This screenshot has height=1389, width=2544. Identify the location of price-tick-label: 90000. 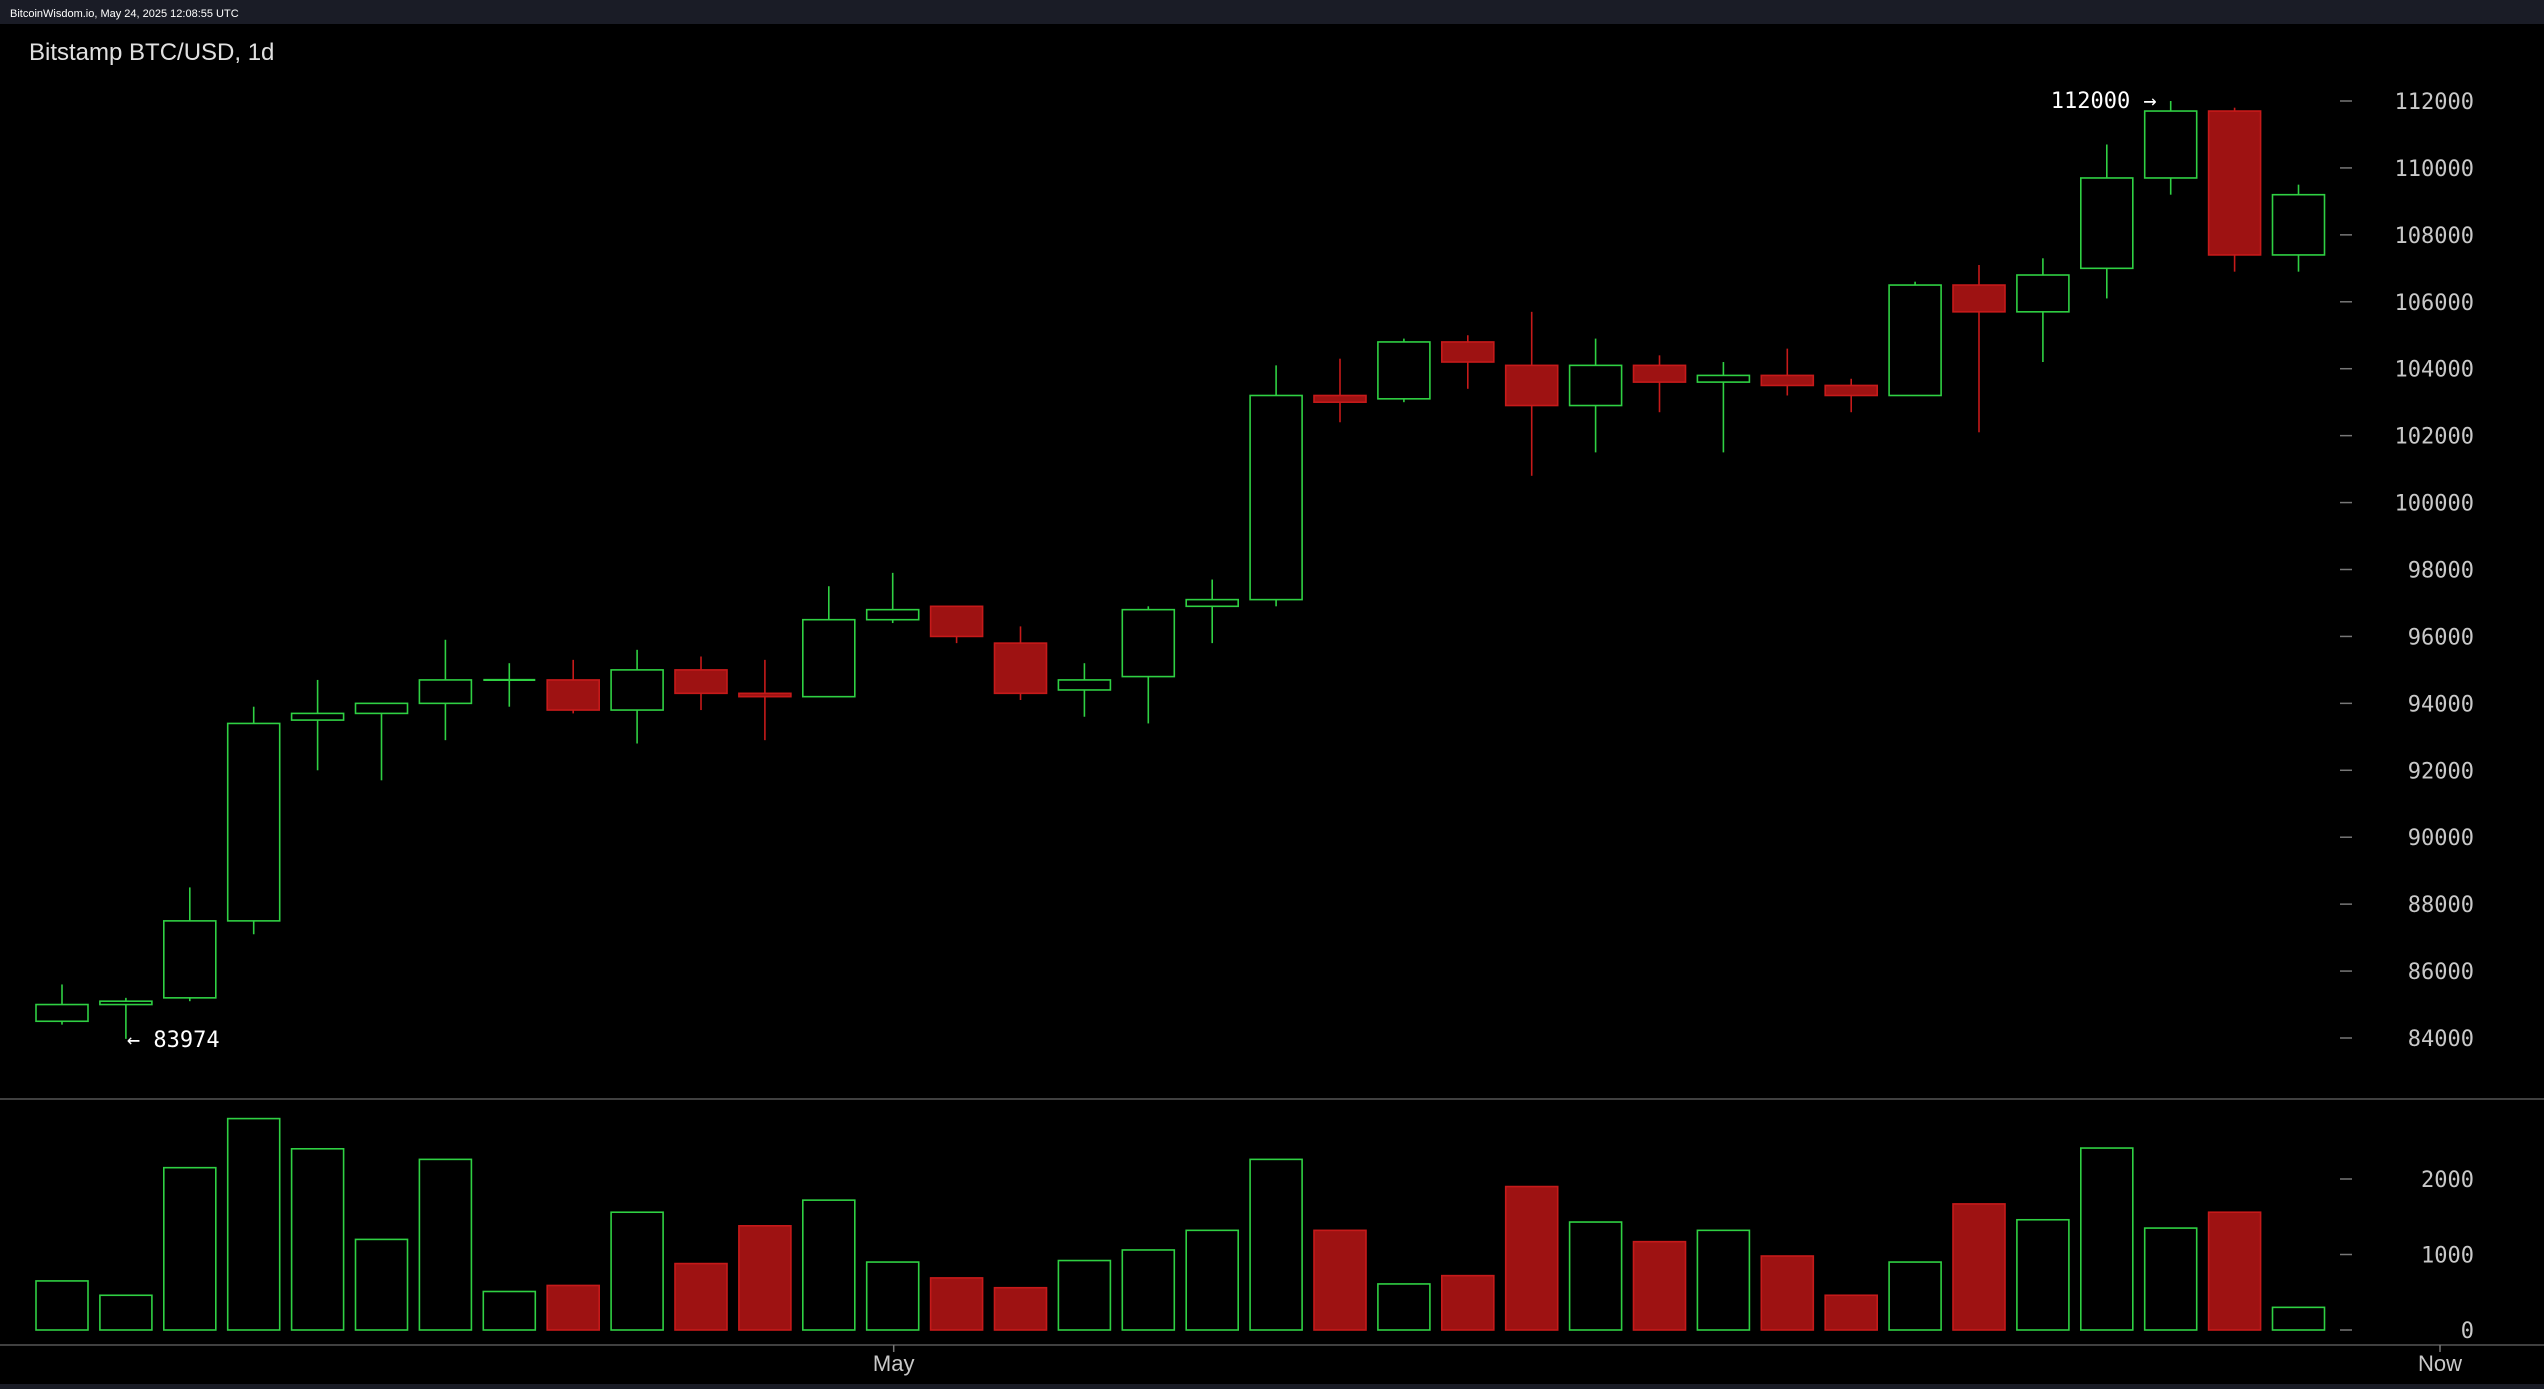
(2441, 838).